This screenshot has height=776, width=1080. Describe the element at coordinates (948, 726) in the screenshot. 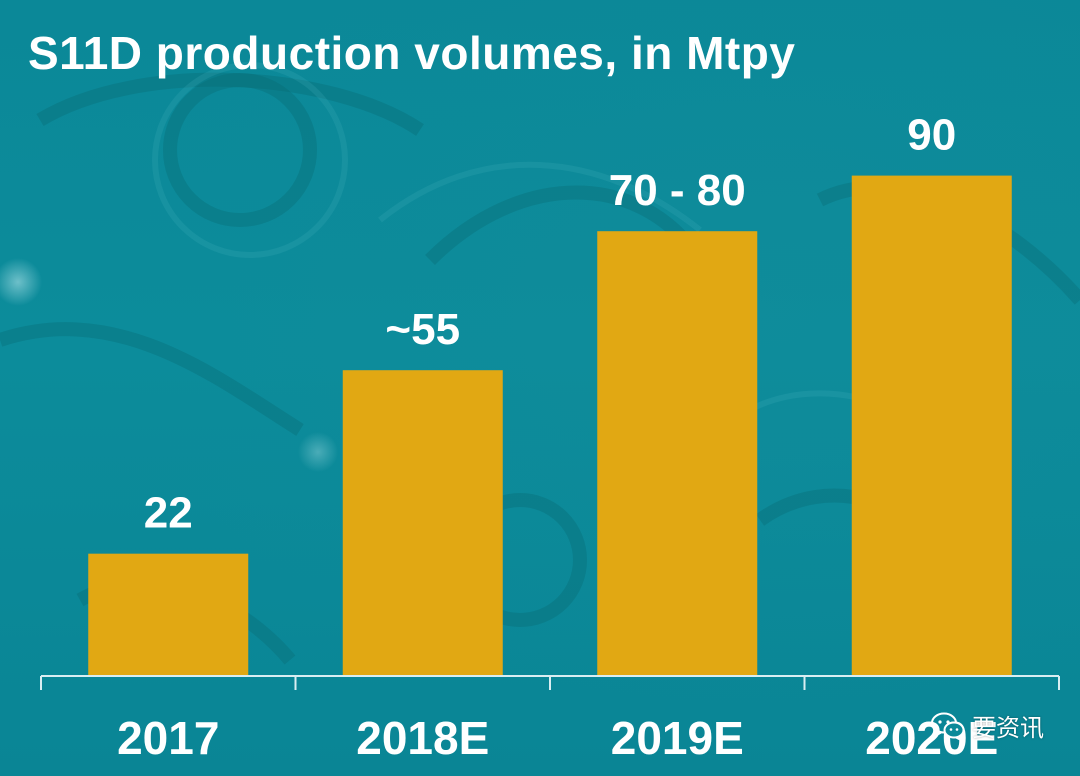

I see `wechat-icon` at that location.